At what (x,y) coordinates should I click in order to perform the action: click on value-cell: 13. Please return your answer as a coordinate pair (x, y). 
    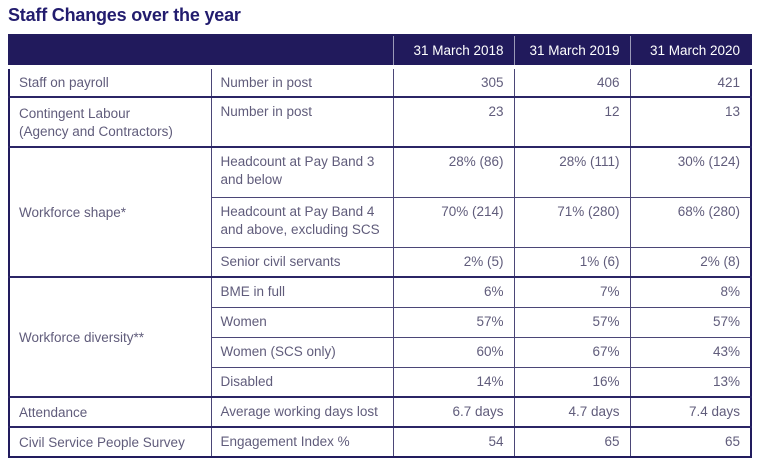
    Looking at the image, I should click on (690, 122).